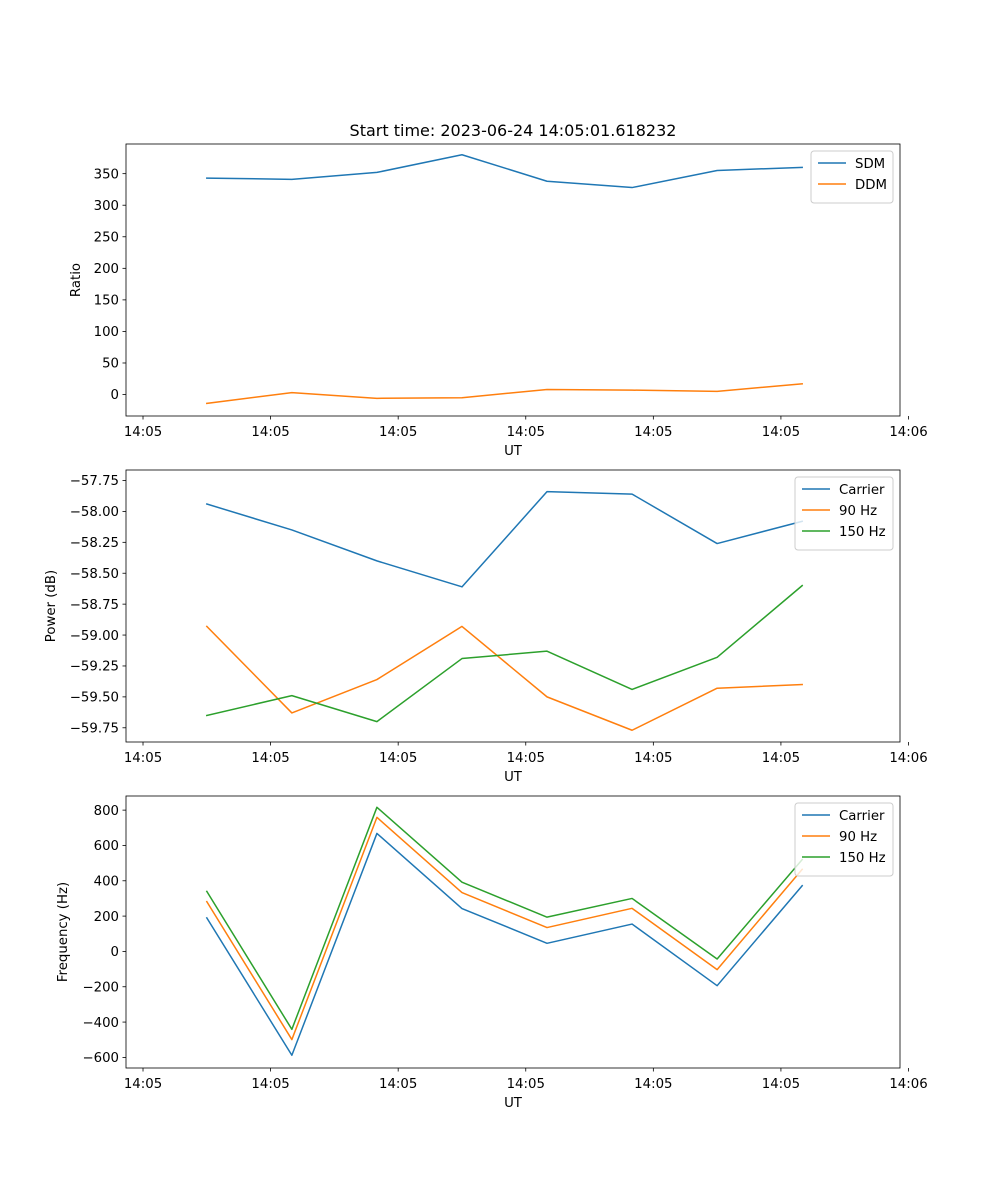 This screenshot has width=1000, height=1200. What do you see at coordinates (51, 606) in the screenshot?
I see `y-axis-label: Power (dB)` at bounding box center [51, 606].